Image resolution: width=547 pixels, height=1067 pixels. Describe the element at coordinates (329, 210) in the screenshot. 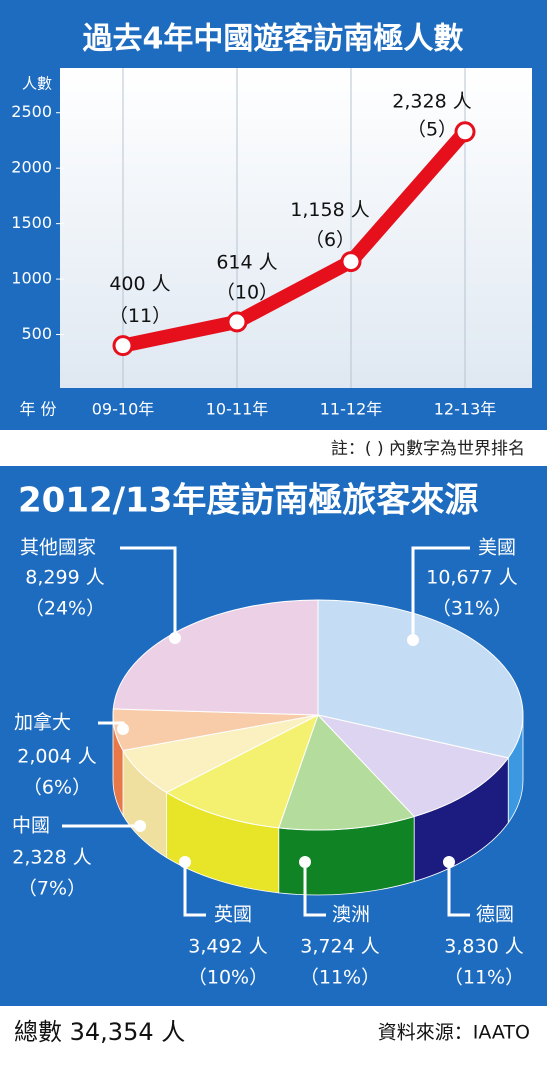

I see `data-label: 1,158 人` at that location.